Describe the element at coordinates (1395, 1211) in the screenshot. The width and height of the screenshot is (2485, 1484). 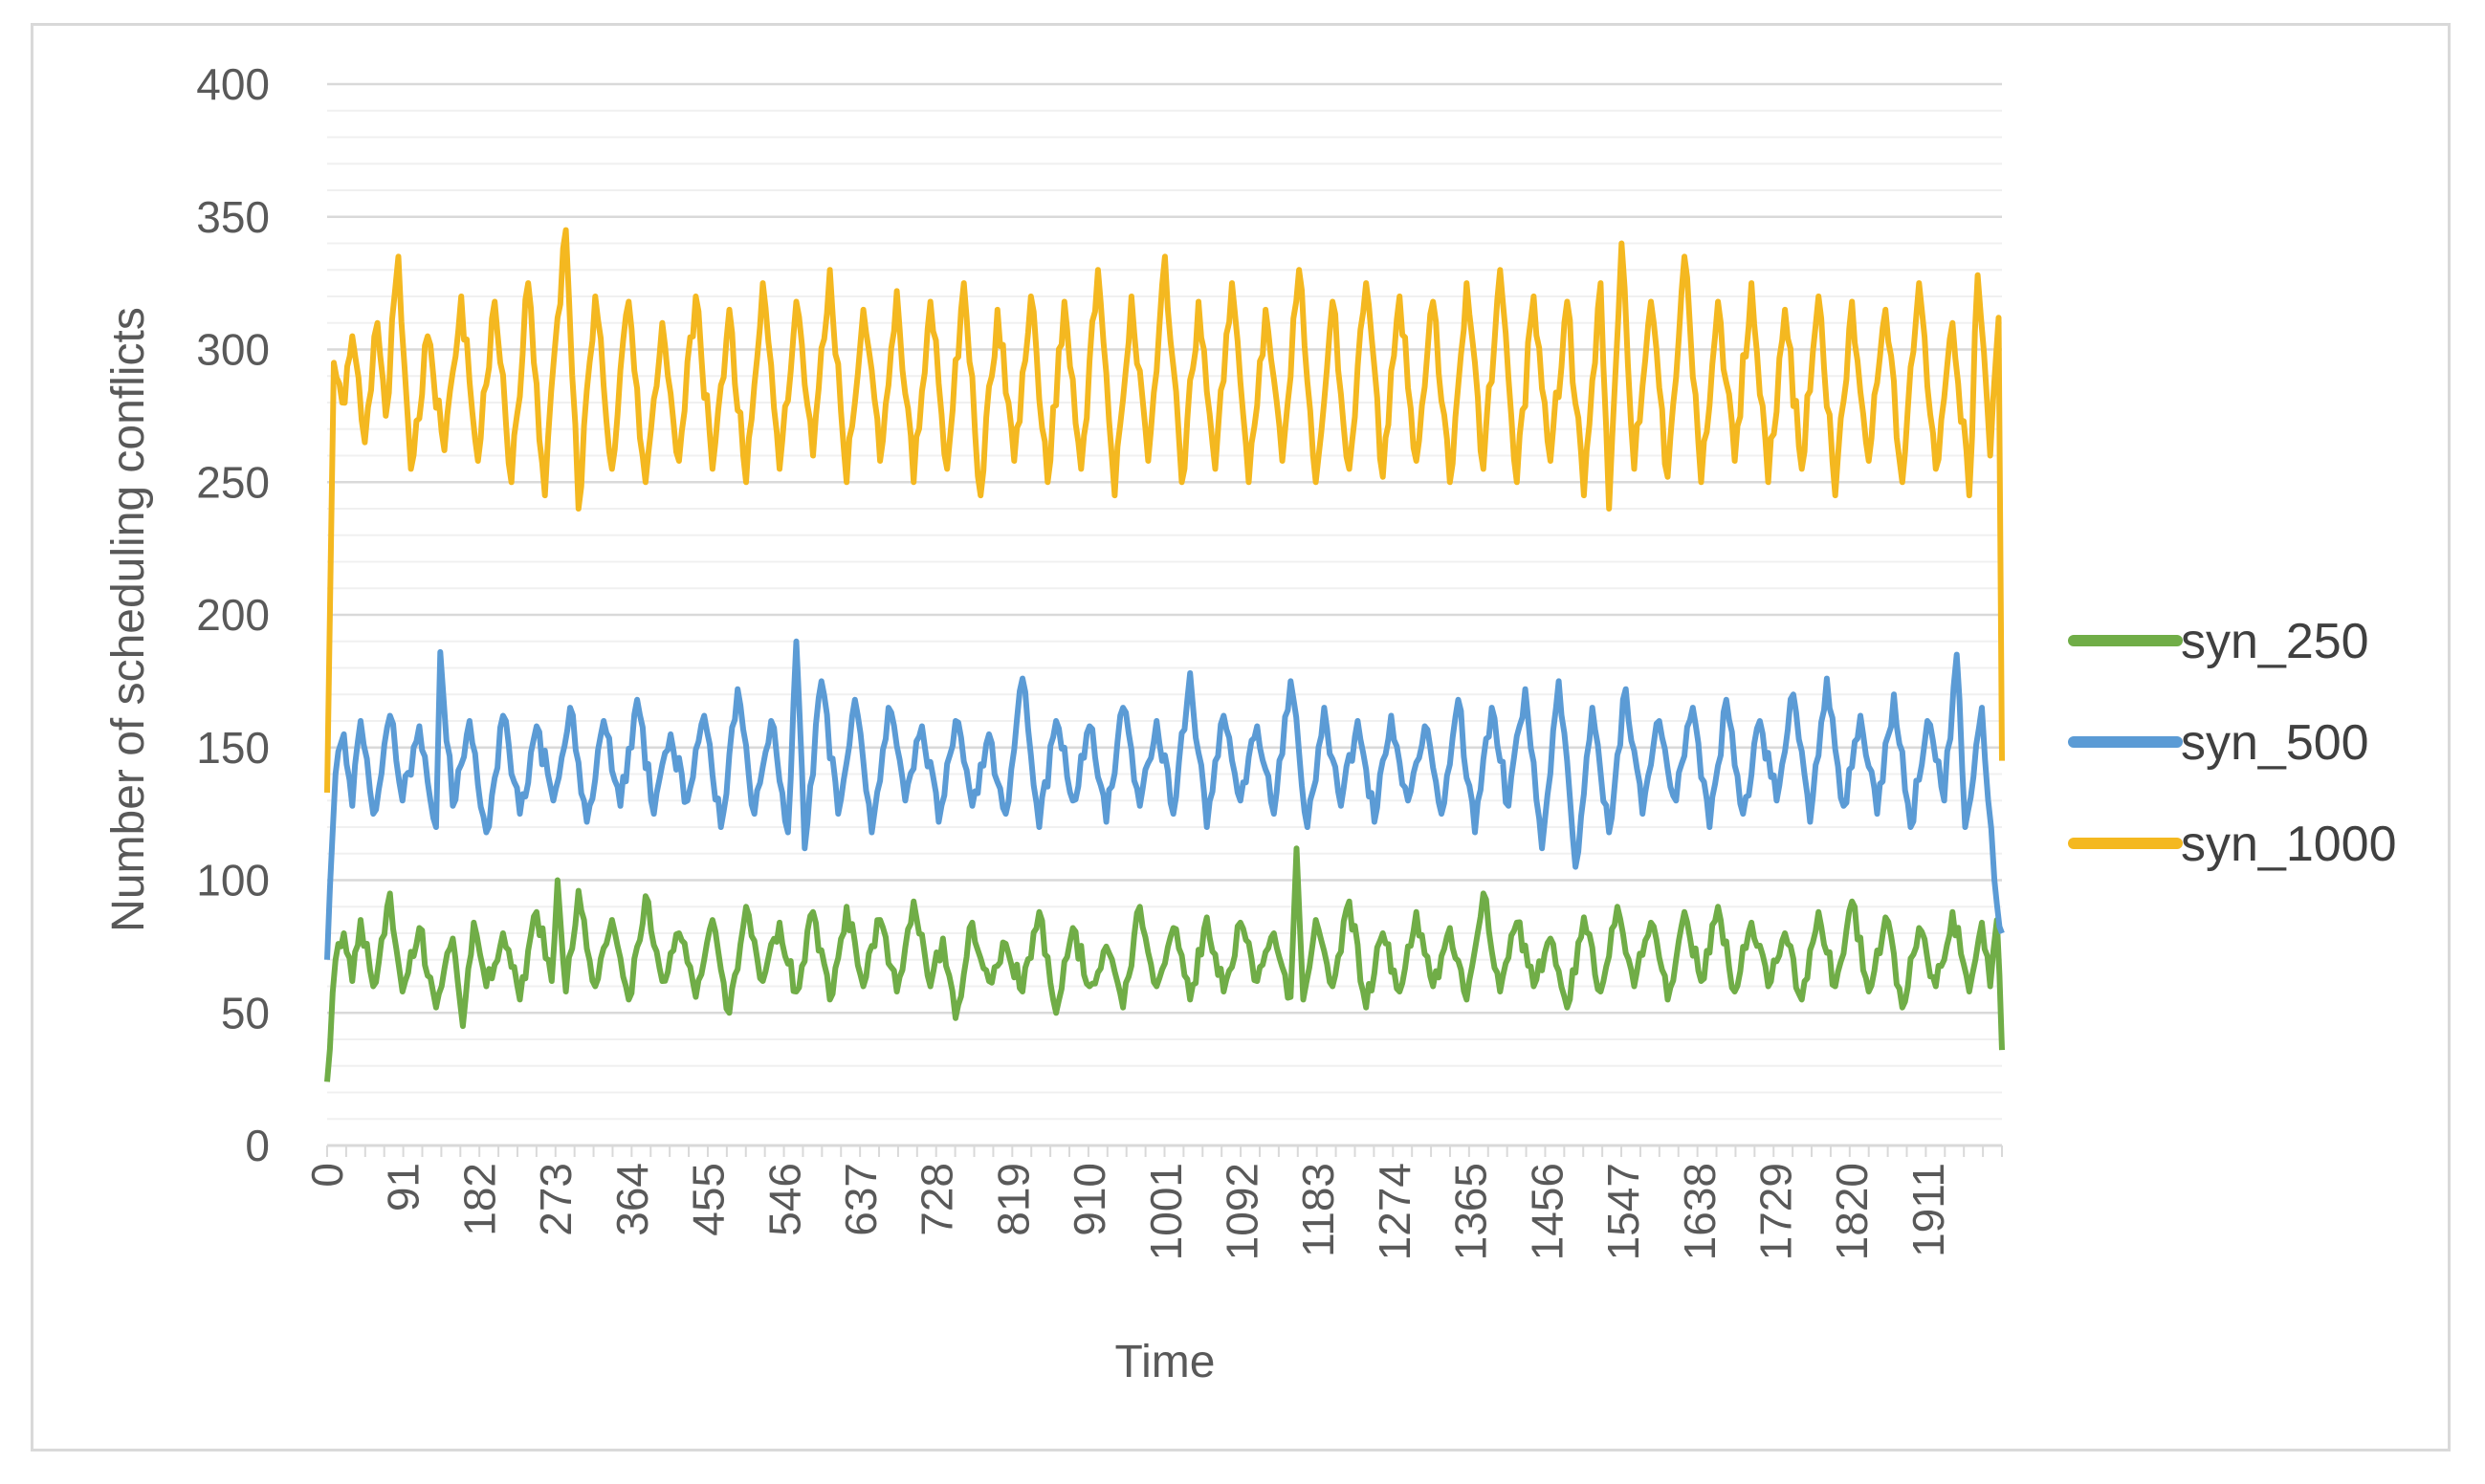
I see `x-tick-label: 1274` at that location.